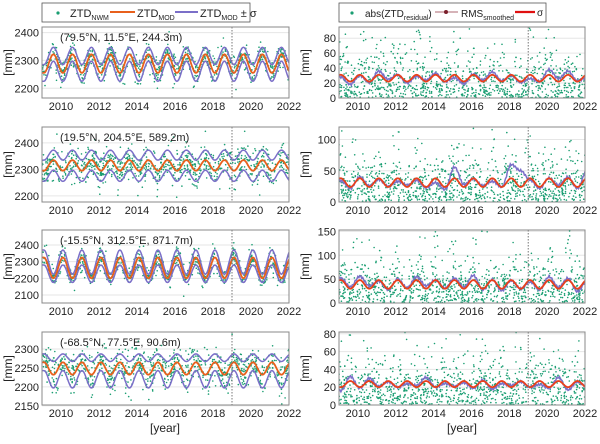  I want to click on y-tick-label: 20, so click(330, 84).